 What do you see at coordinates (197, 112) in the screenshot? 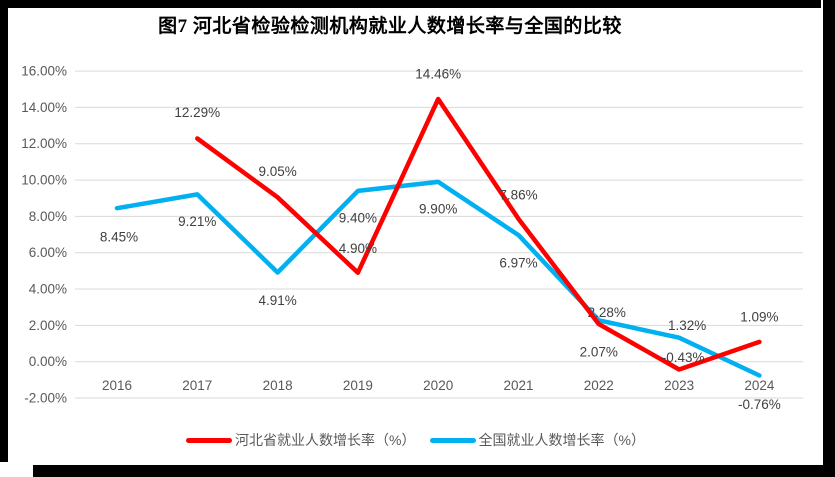
I see `data-label: 12.29%` at bounding box center [197, 112].